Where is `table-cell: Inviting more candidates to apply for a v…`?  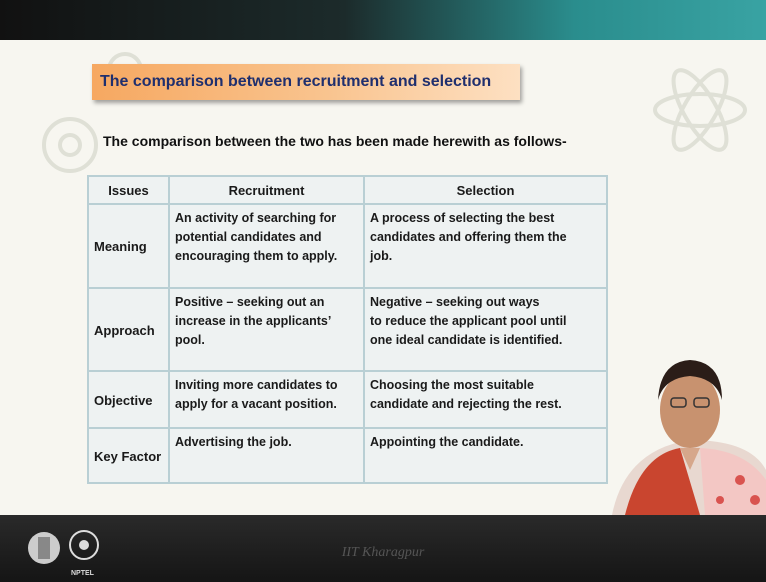 table-cell: Inviting more candidates to apply for a v… is located at coordinates (266, 399).